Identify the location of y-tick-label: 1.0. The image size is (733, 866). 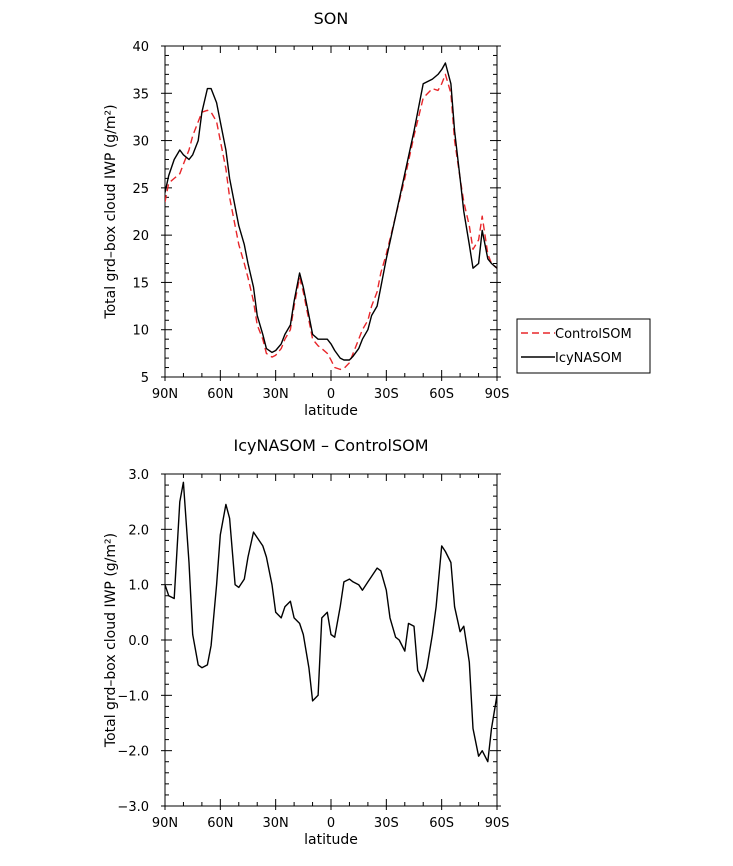
(138, 586).